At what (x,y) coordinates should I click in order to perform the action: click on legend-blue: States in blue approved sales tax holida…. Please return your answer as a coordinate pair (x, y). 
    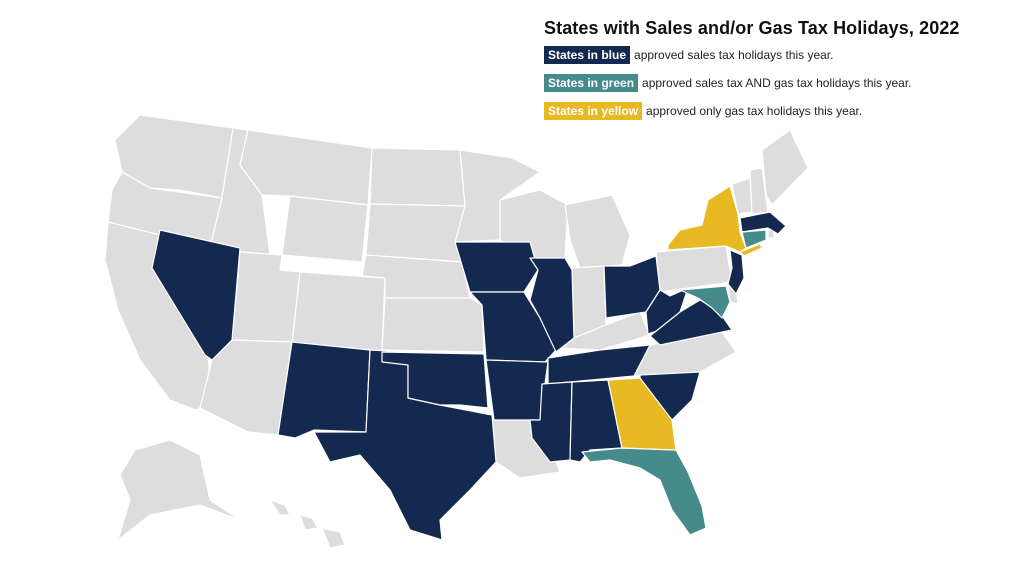
    Looking at the image, I should click on (688, 55).